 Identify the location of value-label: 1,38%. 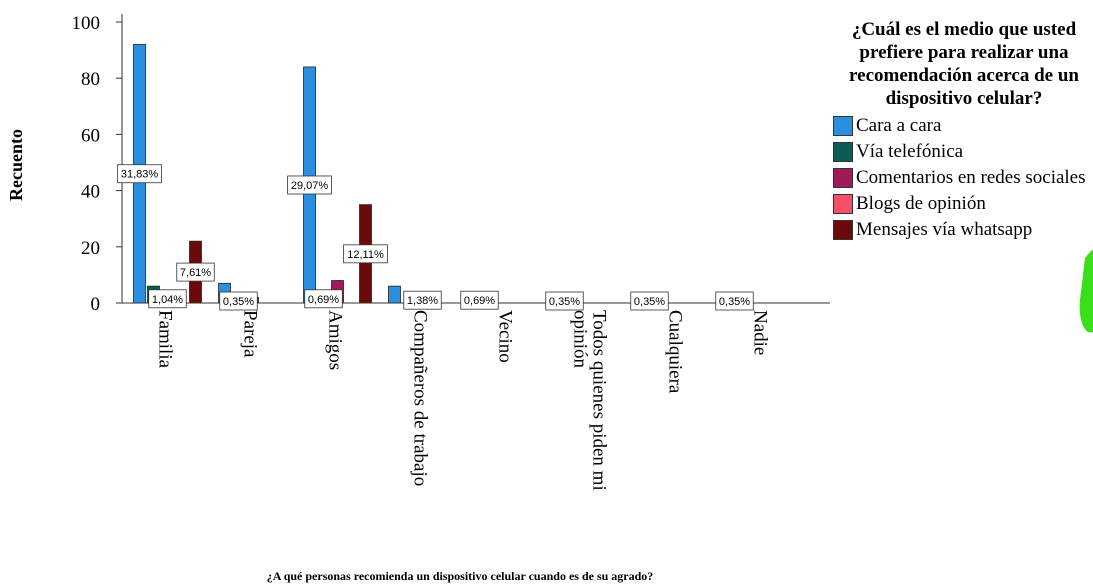
(422, 300).